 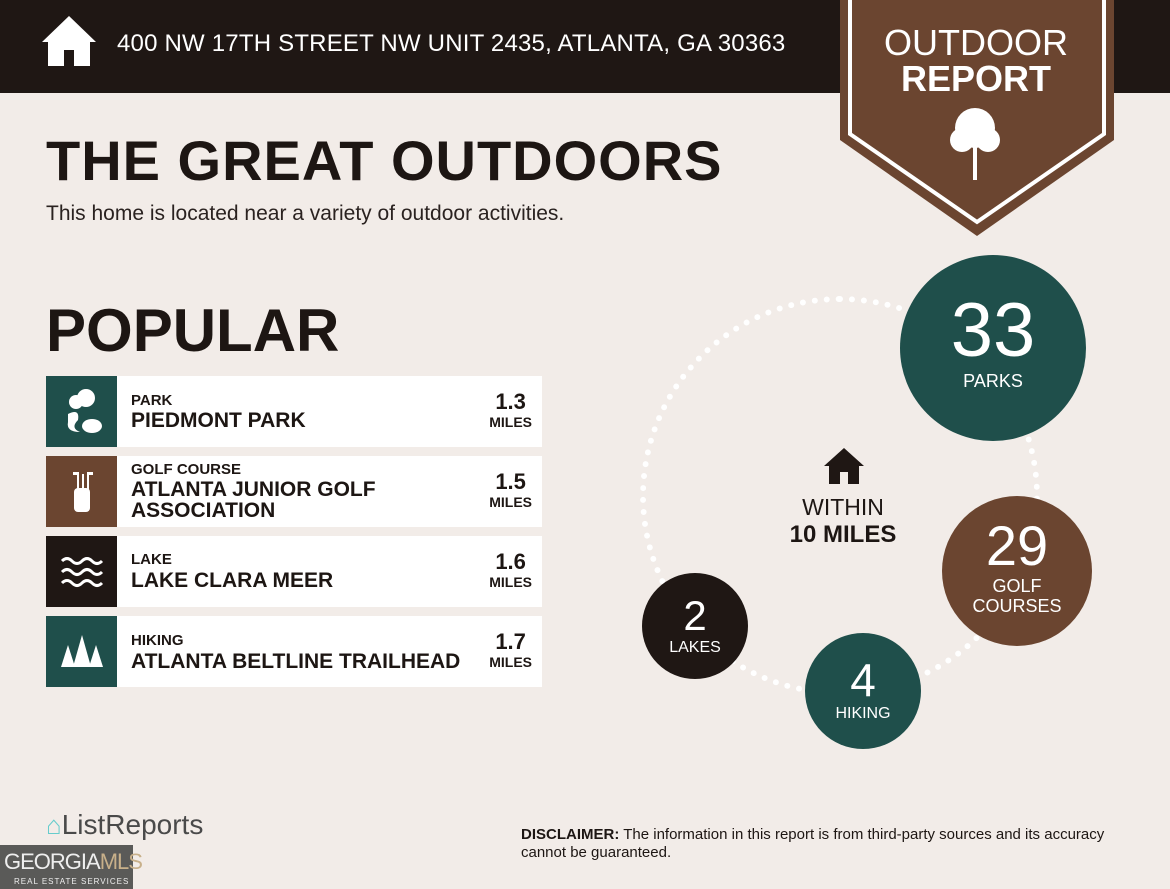 What do you see at coordinates (384, 160) in the screenshot?
I see `page-title: THE GREAT OUTDOORS` at bounding box center [384, 160].